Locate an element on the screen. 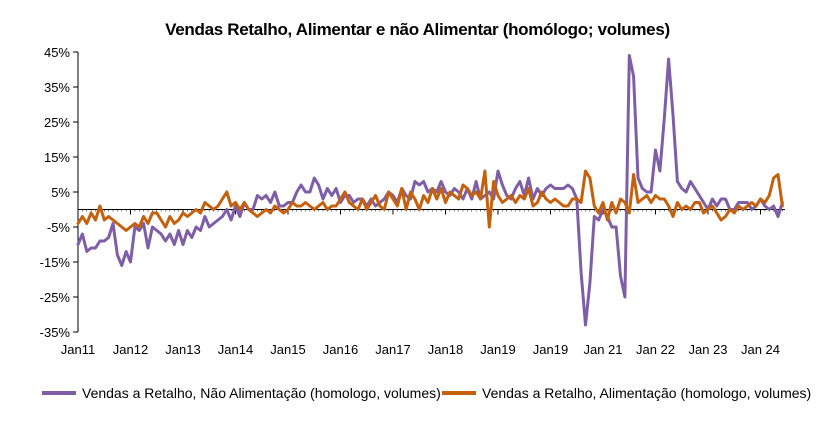 The height and width of the screenshot is (430, 835). legend-swatch-non-food is located at coordinates (59, 393).